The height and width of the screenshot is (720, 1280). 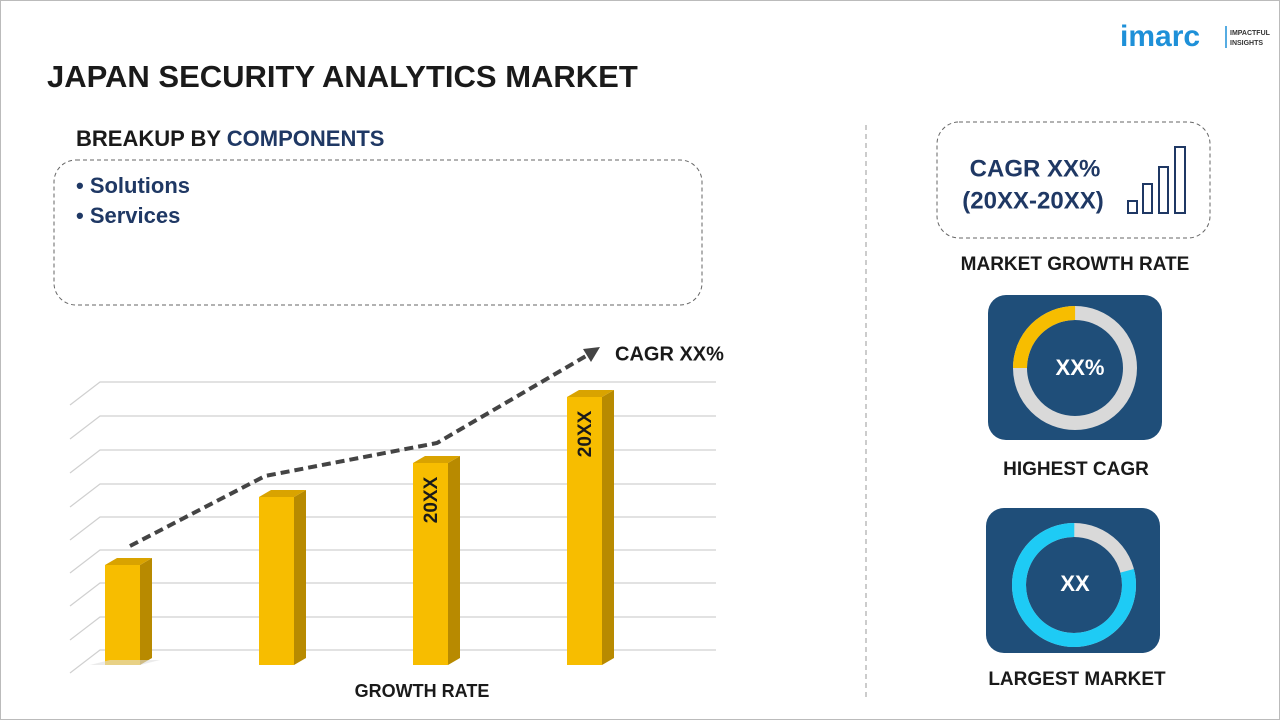 What do you see at coordinates (1032, 200) in the screenshot?
I see `cagr-period: (20XX-20XX)` at bounding box center [1032, 200].